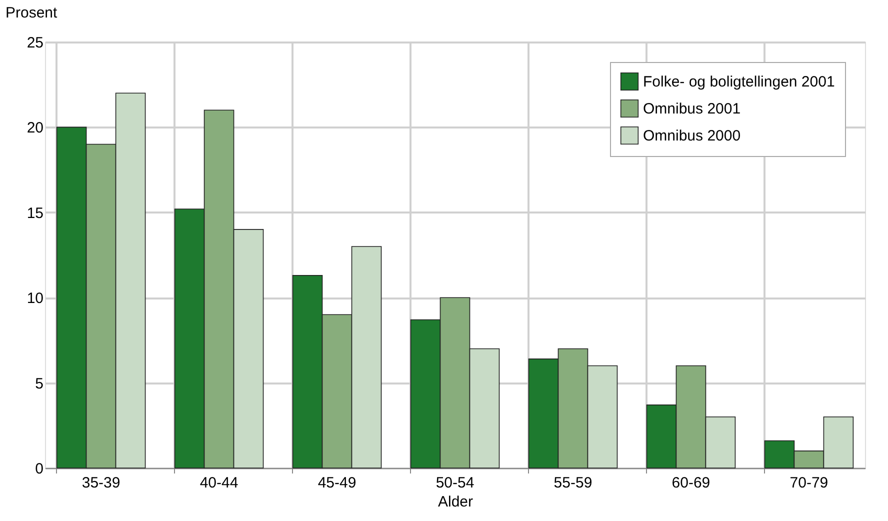 The image size is (888, 521). Describe the element at coordinates (456, 502) in the screenshot. I see `x-axis-title: Alder` at that location.